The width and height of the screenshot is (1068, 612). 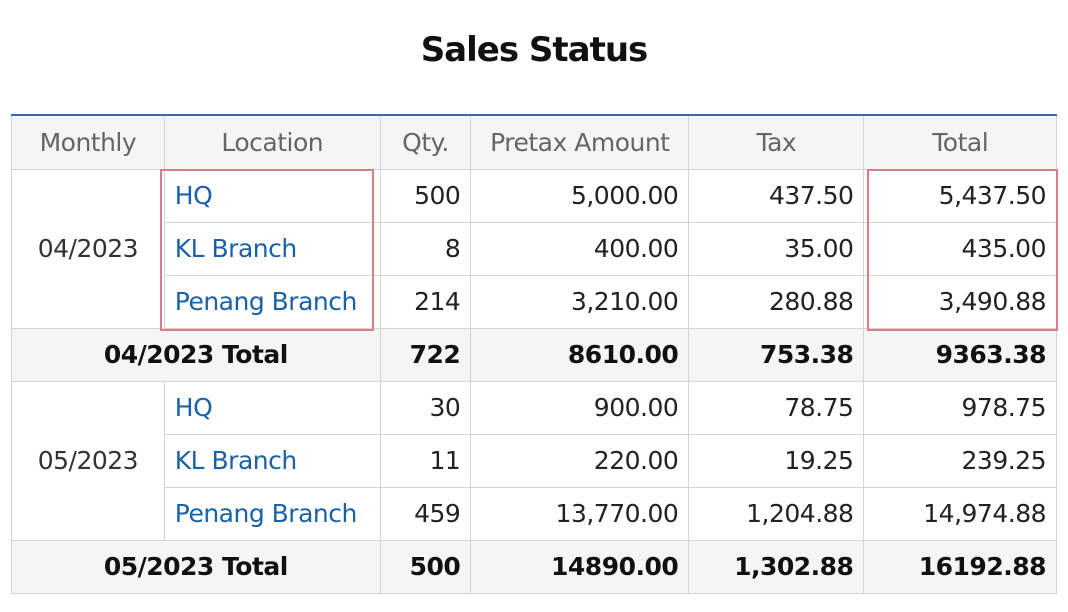 I want to click on page-title: Sales Status, so click(x=534, y=50).